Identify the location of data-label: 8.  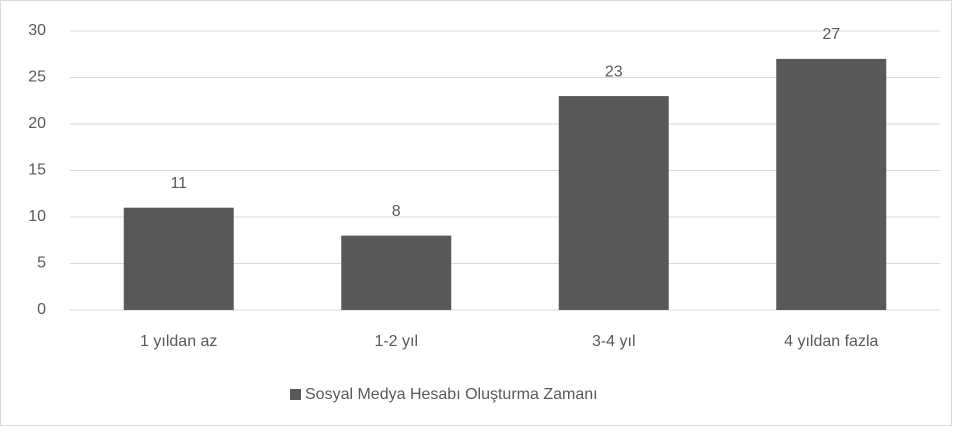
(396, 211).